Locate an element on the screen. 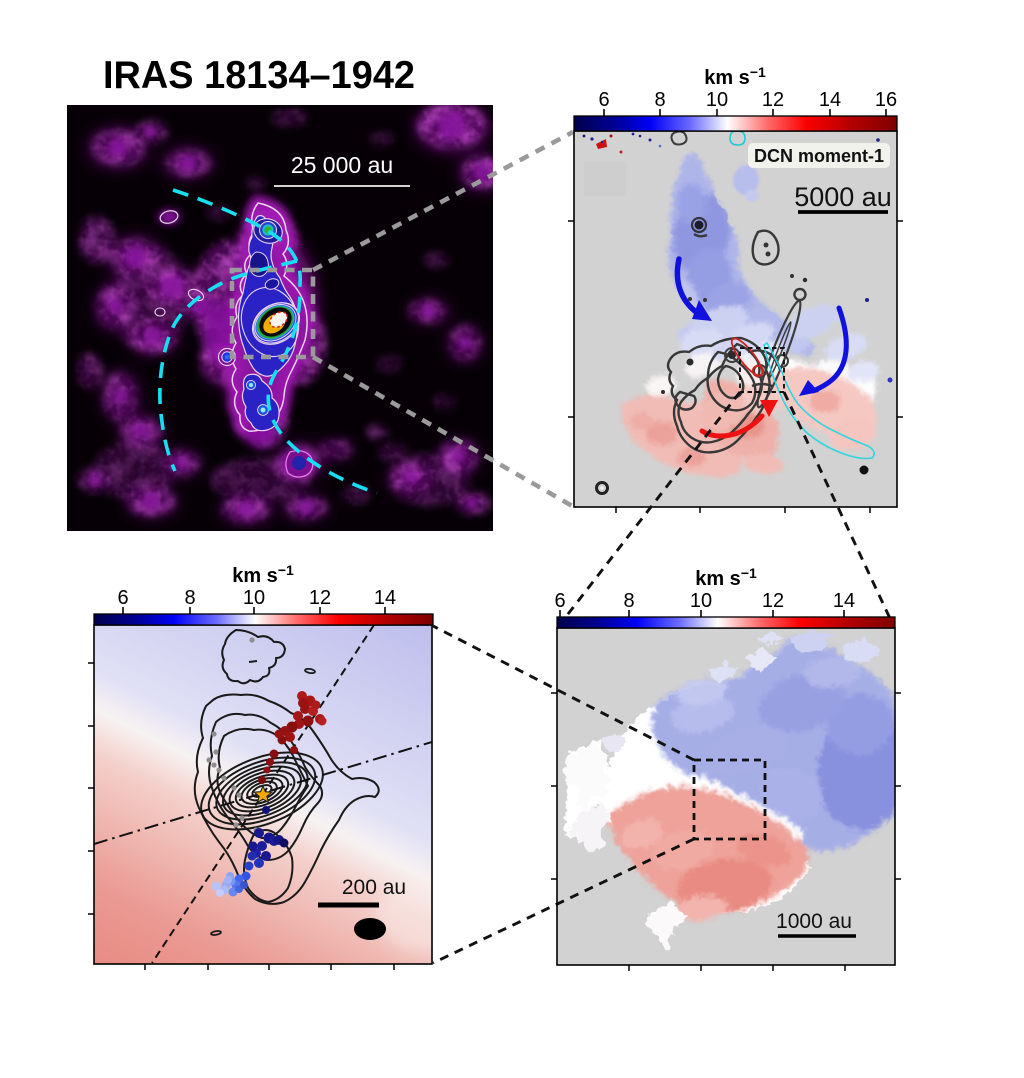  svg-text: 16 is located at coordinates (886, 100).